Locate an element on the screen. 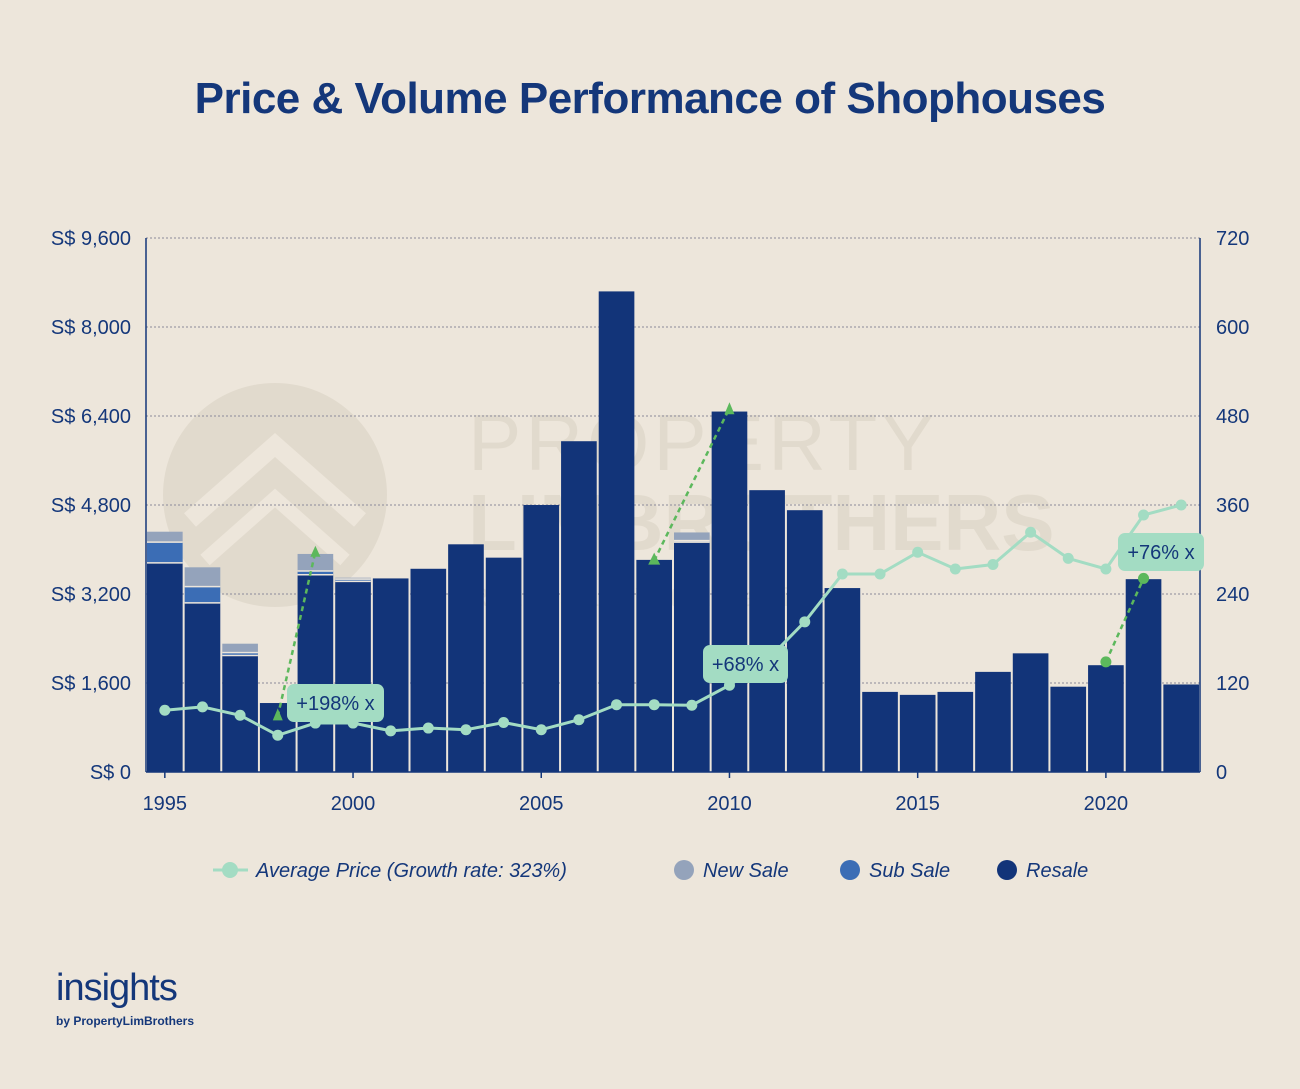 The width and height of the screenshot is (1300, 1089). brand-byline: by PropertyLimBrothers is located at coordinates (125, 1021).